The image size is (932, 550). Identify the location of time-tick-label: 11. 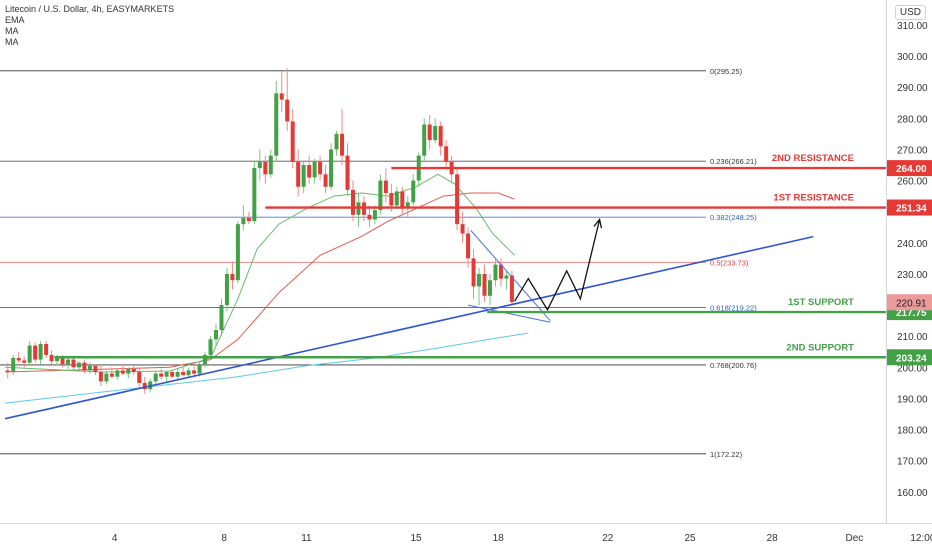
(306, 538).